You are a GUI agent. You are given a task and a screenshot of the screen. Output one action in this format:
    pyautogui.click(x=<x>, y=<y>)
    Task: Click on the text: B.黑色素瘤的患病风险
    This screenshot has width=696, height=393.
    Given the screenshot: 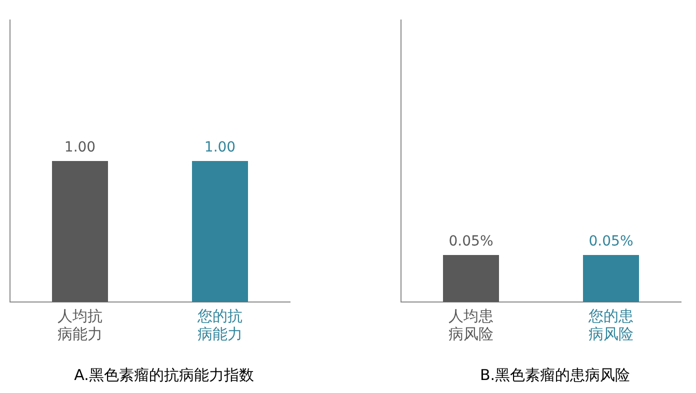 What is the action you would take?
    pyautogui.click(x=555, y=375)
    